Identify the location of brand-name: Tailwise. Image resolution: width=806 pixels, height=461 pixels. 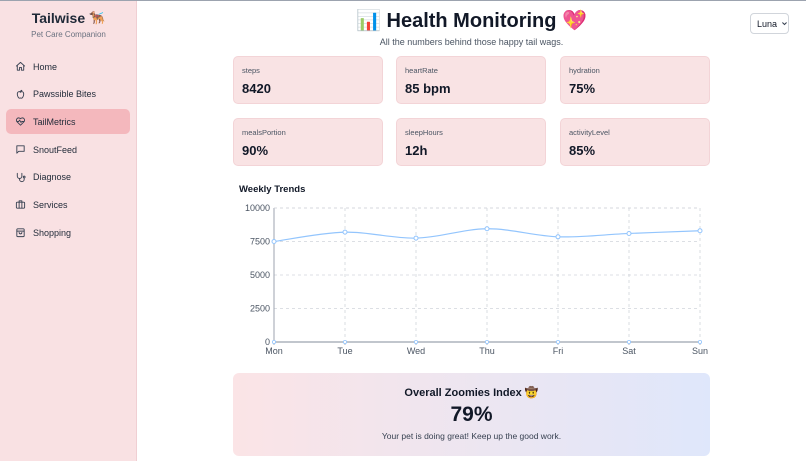
(58, 18).